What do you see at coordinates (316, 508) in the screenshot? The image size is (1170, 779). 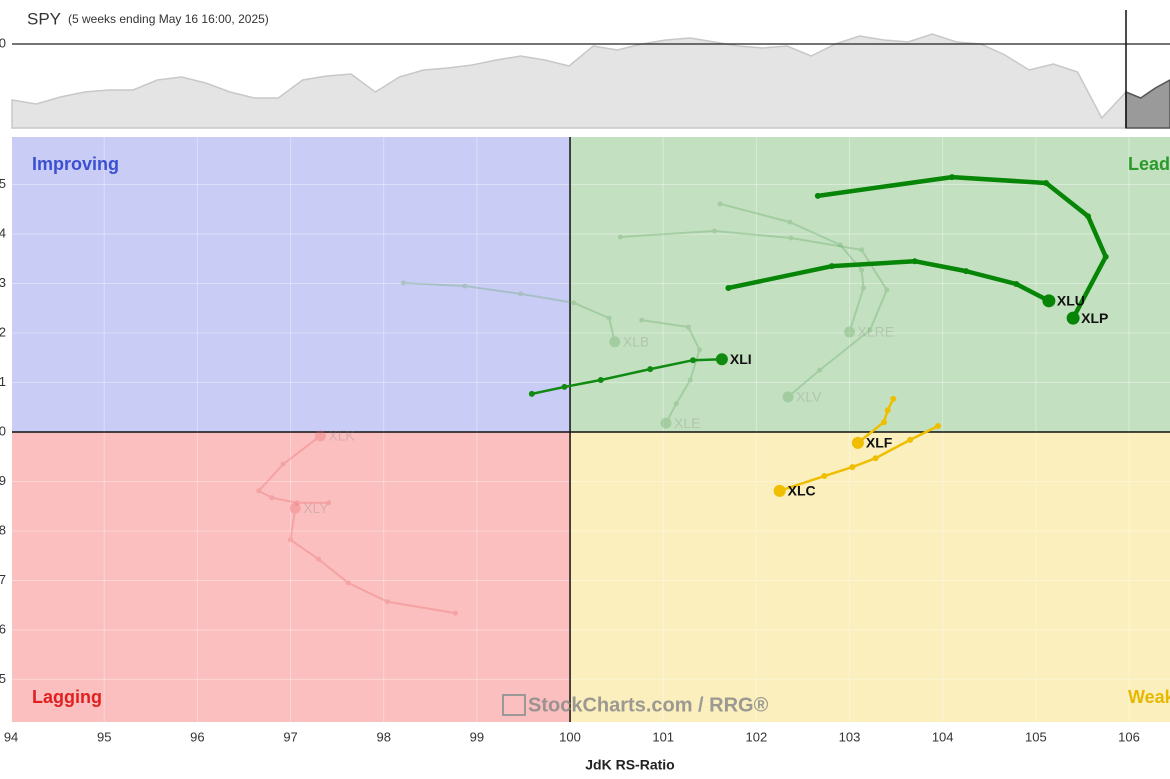 I see `series-label: XLY` at bounding box center [316, 508].